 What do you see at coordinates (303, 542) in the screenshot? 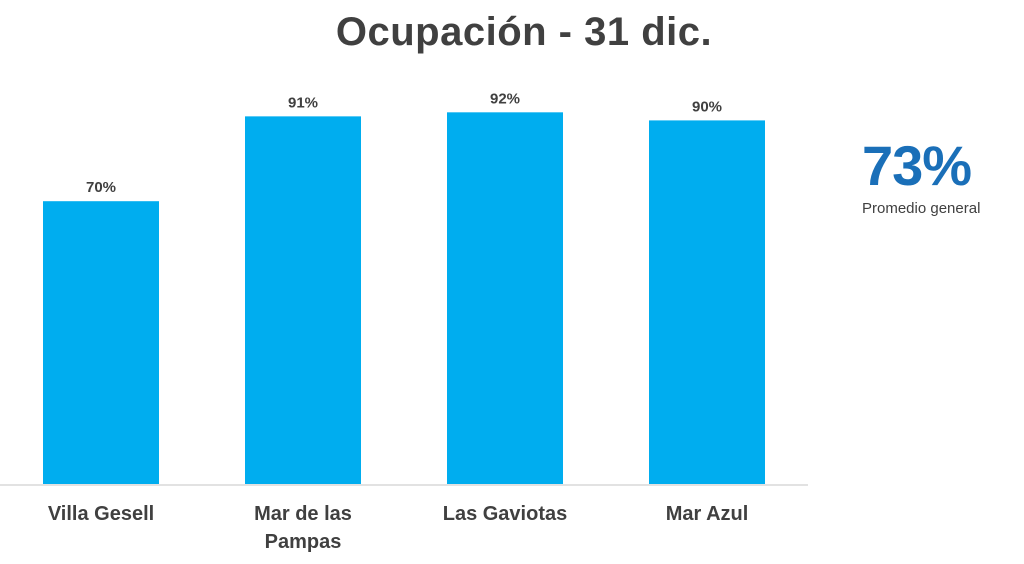
I see `x-tick-label-line: Pampas` at bounding box center [303, 542].